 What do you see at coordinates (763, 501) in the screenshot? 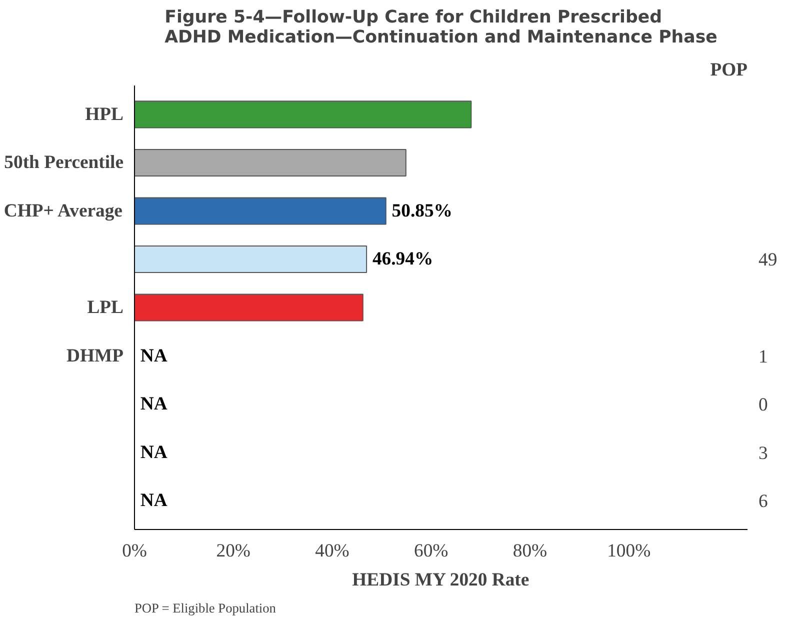
I see `y2-tick-label: 6` at bounding box center [763, 501].